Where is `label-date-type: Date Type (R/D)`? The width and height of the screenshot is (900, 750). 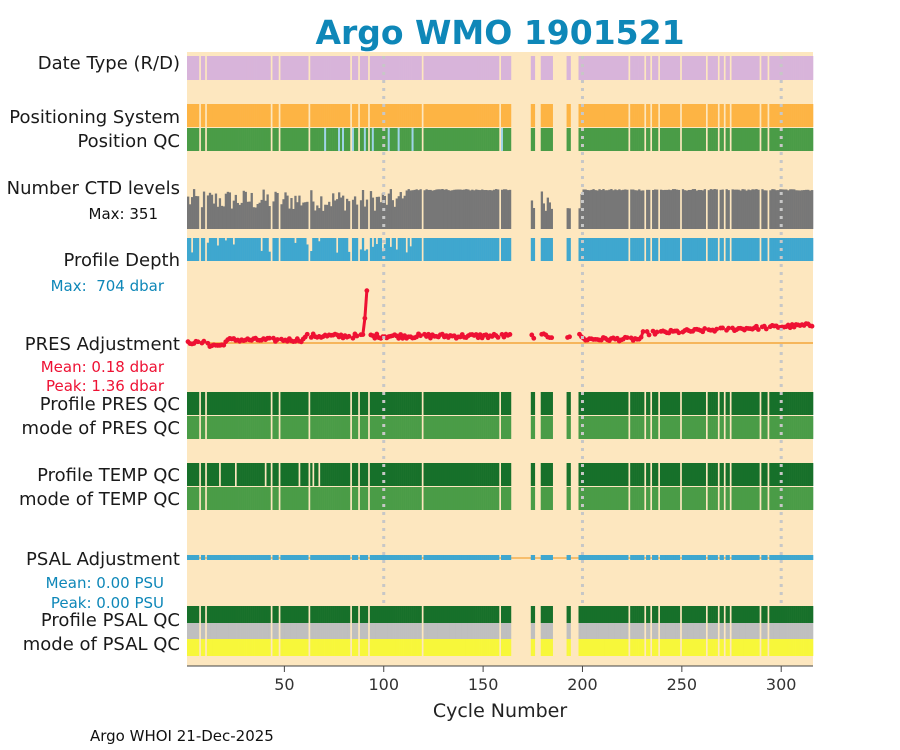
label-date-type: Date Type (R/D) is located at coordinates (109, 63).